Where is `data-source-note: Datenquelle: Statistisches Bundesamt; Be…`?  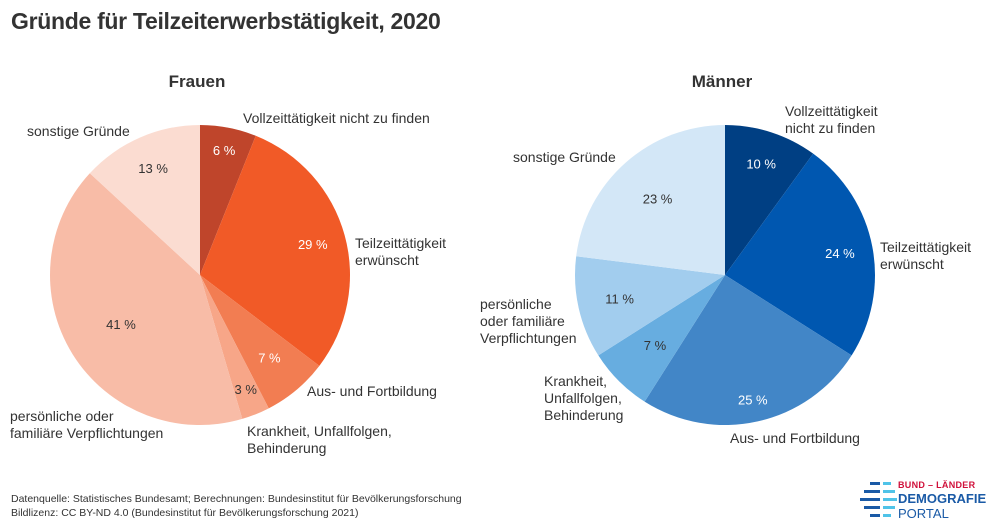 data-source-note: Datenquelle: Statistisches Bundesamt; Be… is located at coordinates (236, 499).